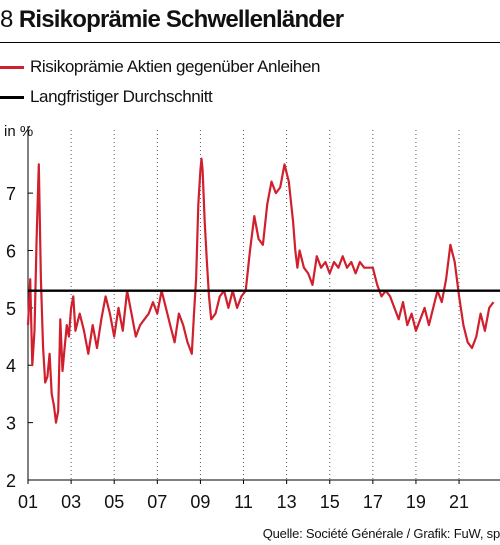  I want to click on y-tick-label: 5, so click(11, 309).